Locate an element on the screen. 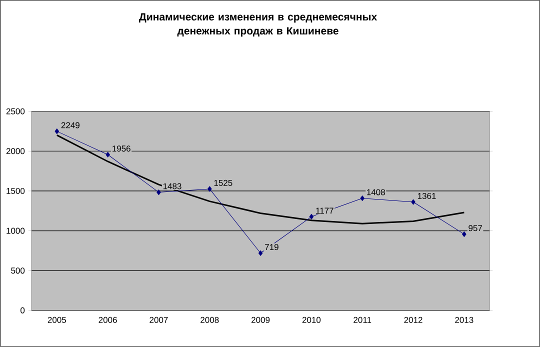 Image resolution: width=540 pixels, height=347 pixels. x-tick-label: 2012 is located at coordinates (413, 319).